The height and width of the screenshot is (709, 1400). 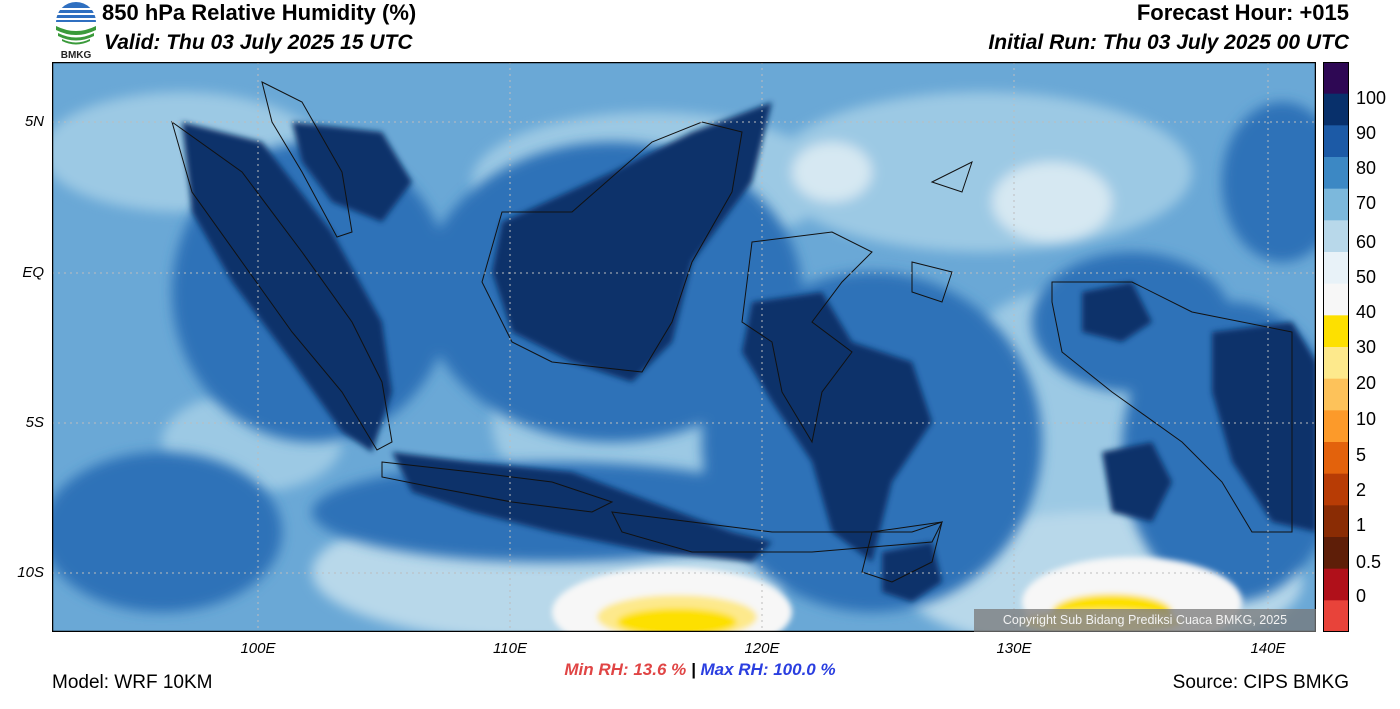 What do you see at coordinates (30, 572) in the screenshot?
I see `lat-label-10s: 10S` at bounding box center [30, 572].